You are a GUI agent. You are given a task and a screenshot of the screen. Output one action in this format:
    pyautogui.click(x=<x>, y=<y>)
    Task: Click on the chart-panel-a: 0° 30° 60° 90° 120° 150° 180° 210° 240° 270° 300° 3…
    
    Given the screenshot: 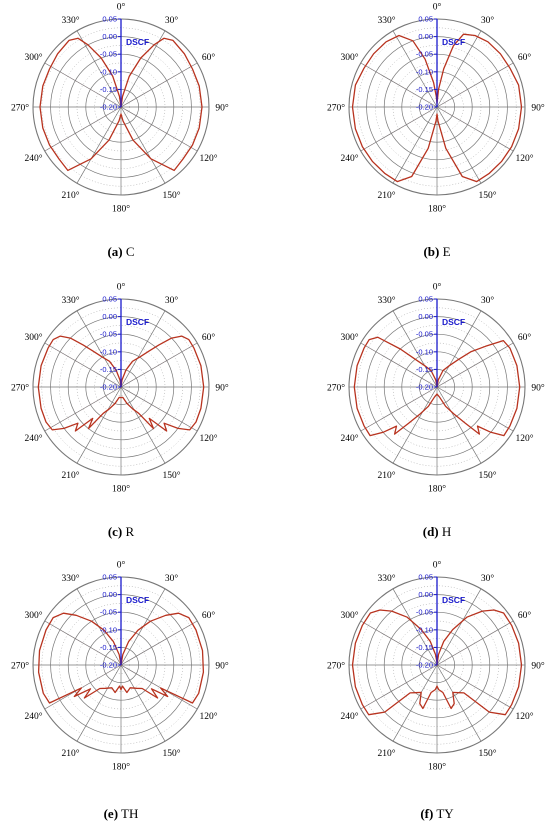 What is the action you would take?
    pyautogui.click(x=121, y=134)
    